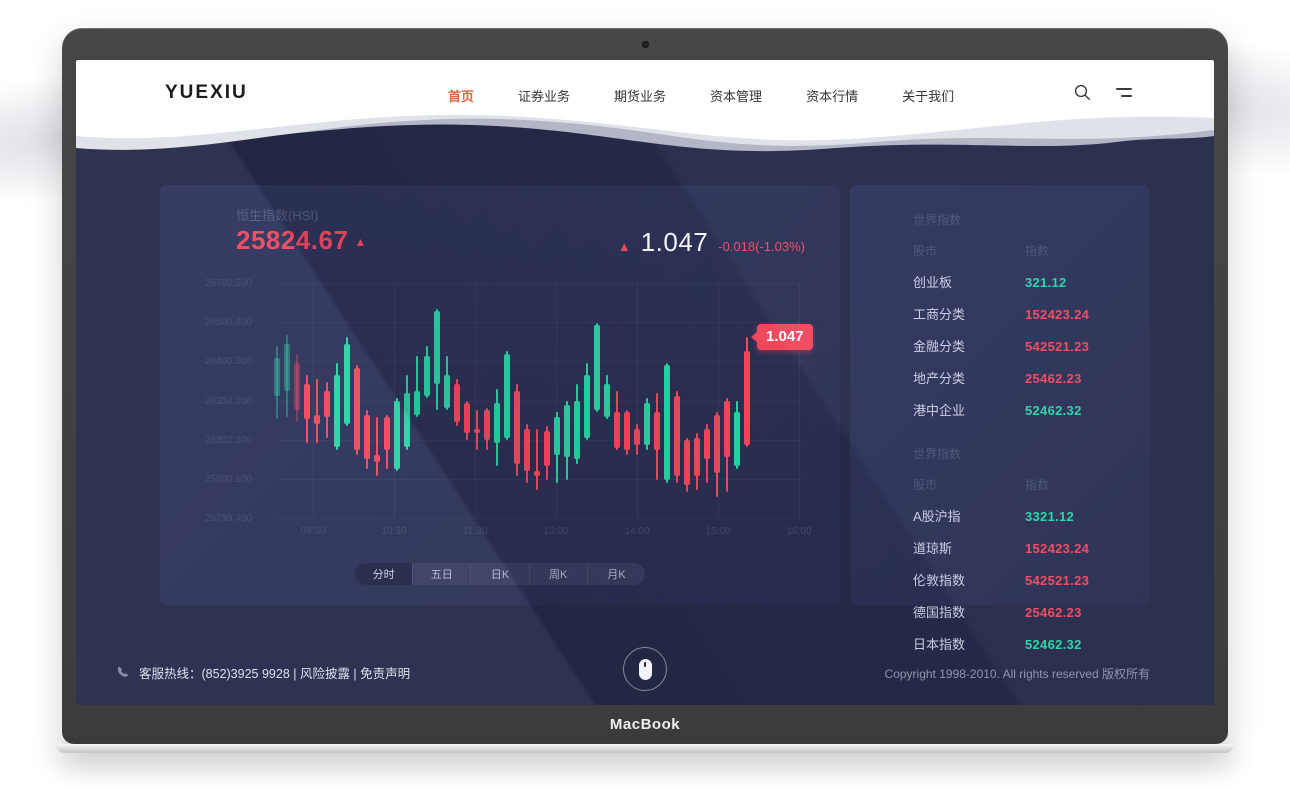 The width and height of the screenshot is (1290, 789). I want to click on nav-item-4: 资本管理, so click(736, 96).